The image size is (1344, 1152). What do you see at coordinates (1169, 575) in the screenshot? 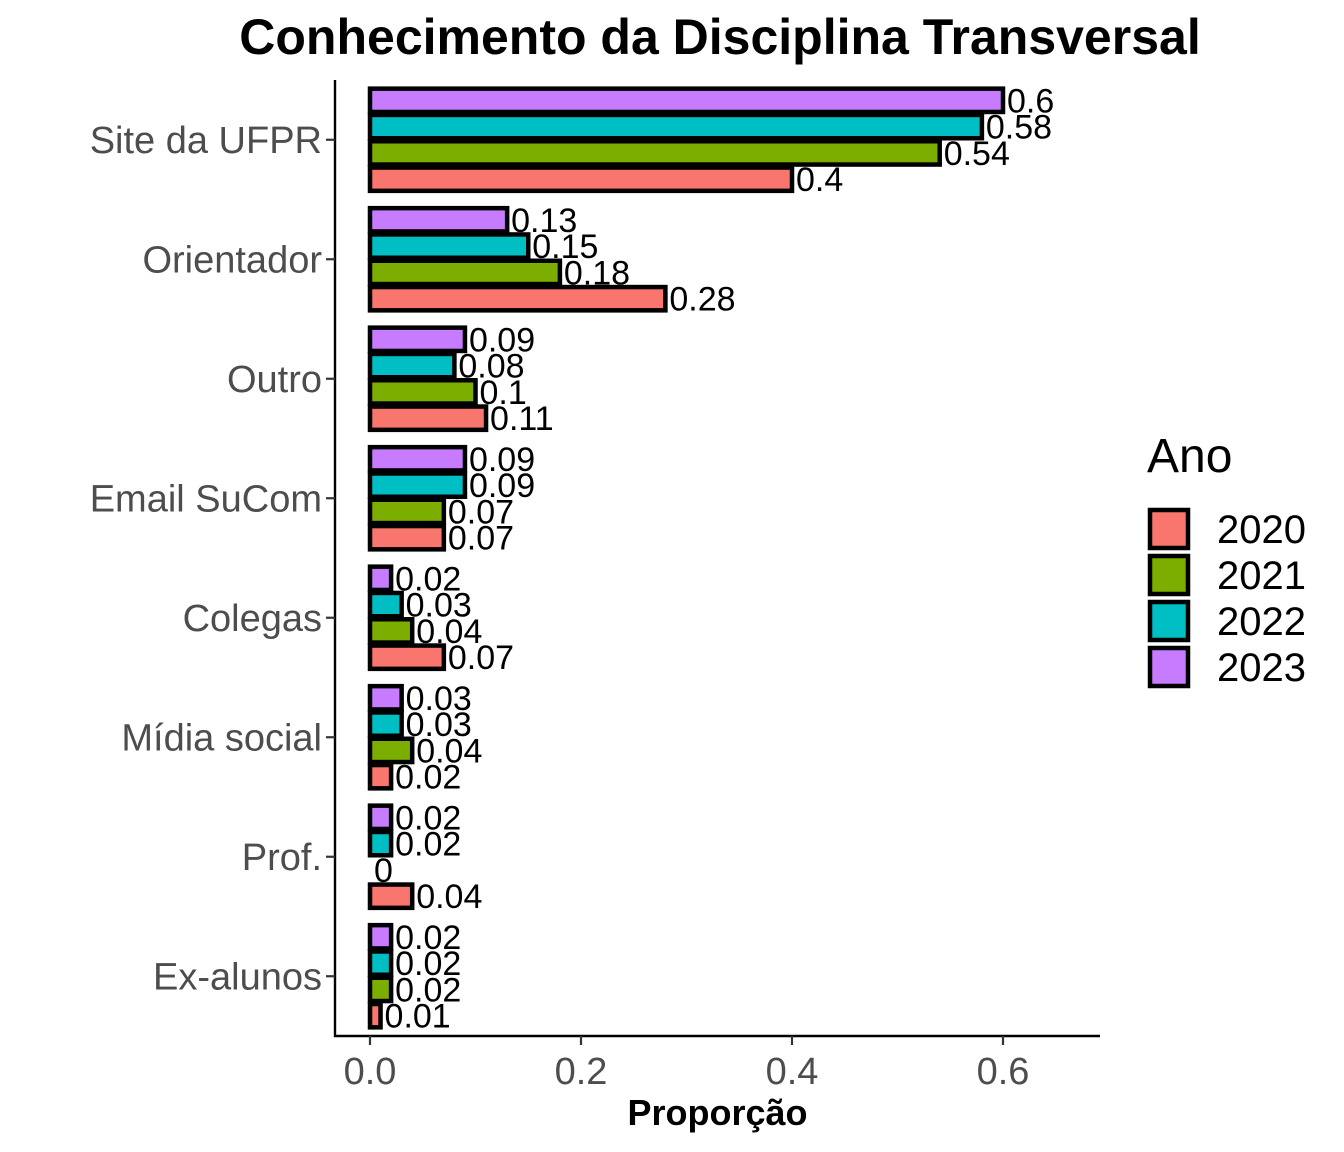
I see `legend-swatch-2021` at bounding box center [1169, 575].